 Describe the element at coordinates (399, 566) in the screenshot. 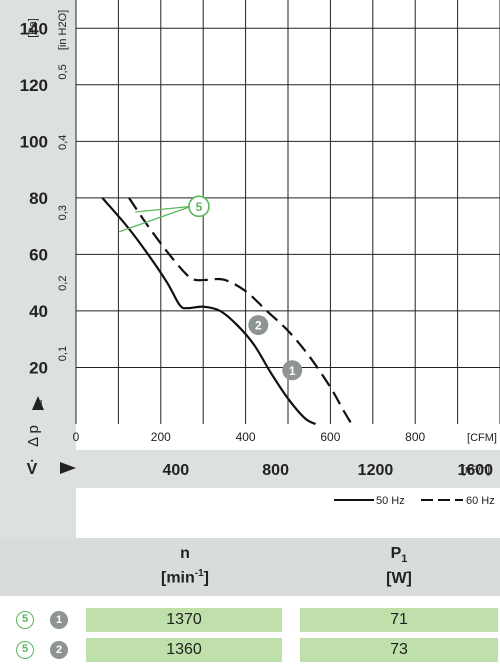

I see `header-power: P1 [W]` at that location.